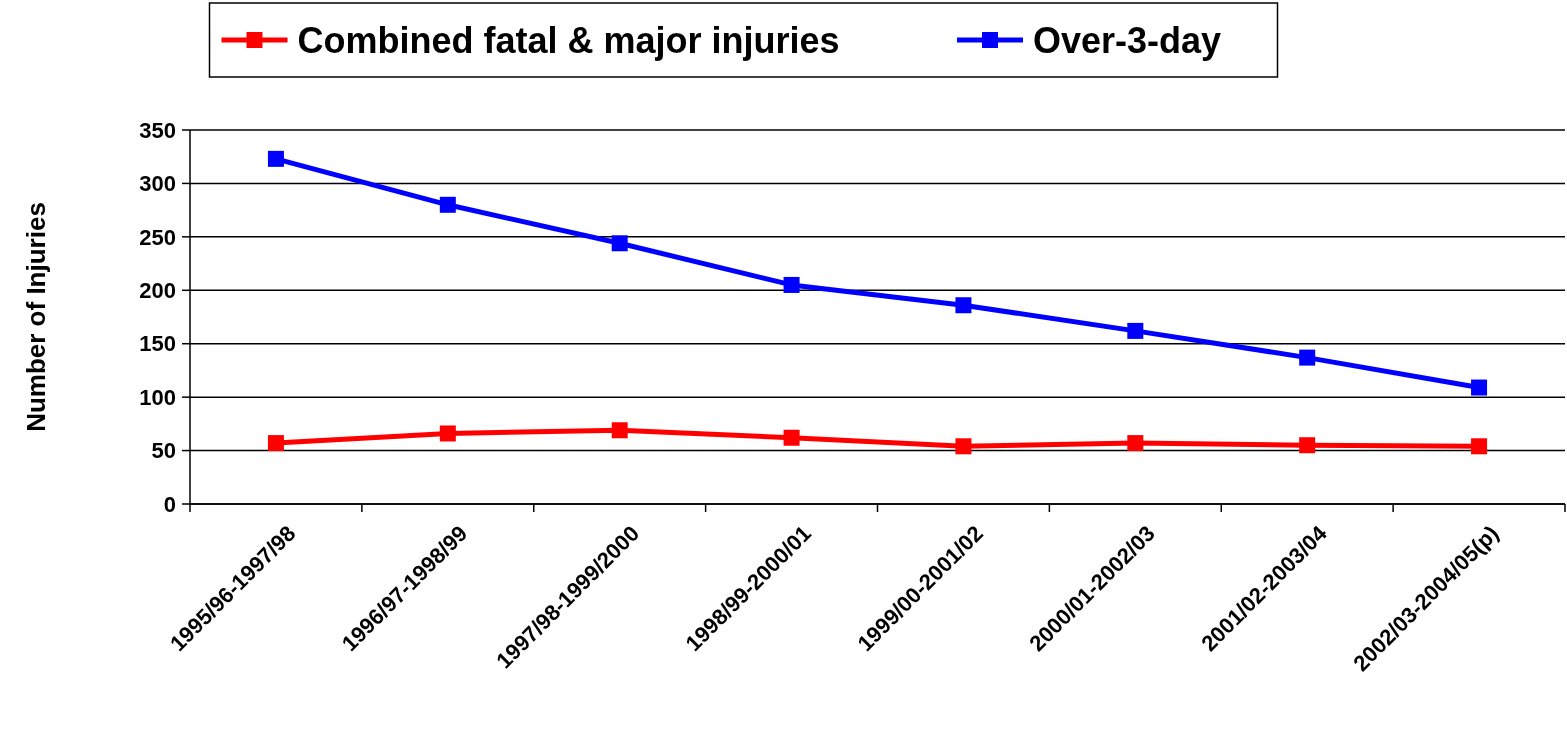  I want to click on y-tick-label: 300, so click(157, 184).